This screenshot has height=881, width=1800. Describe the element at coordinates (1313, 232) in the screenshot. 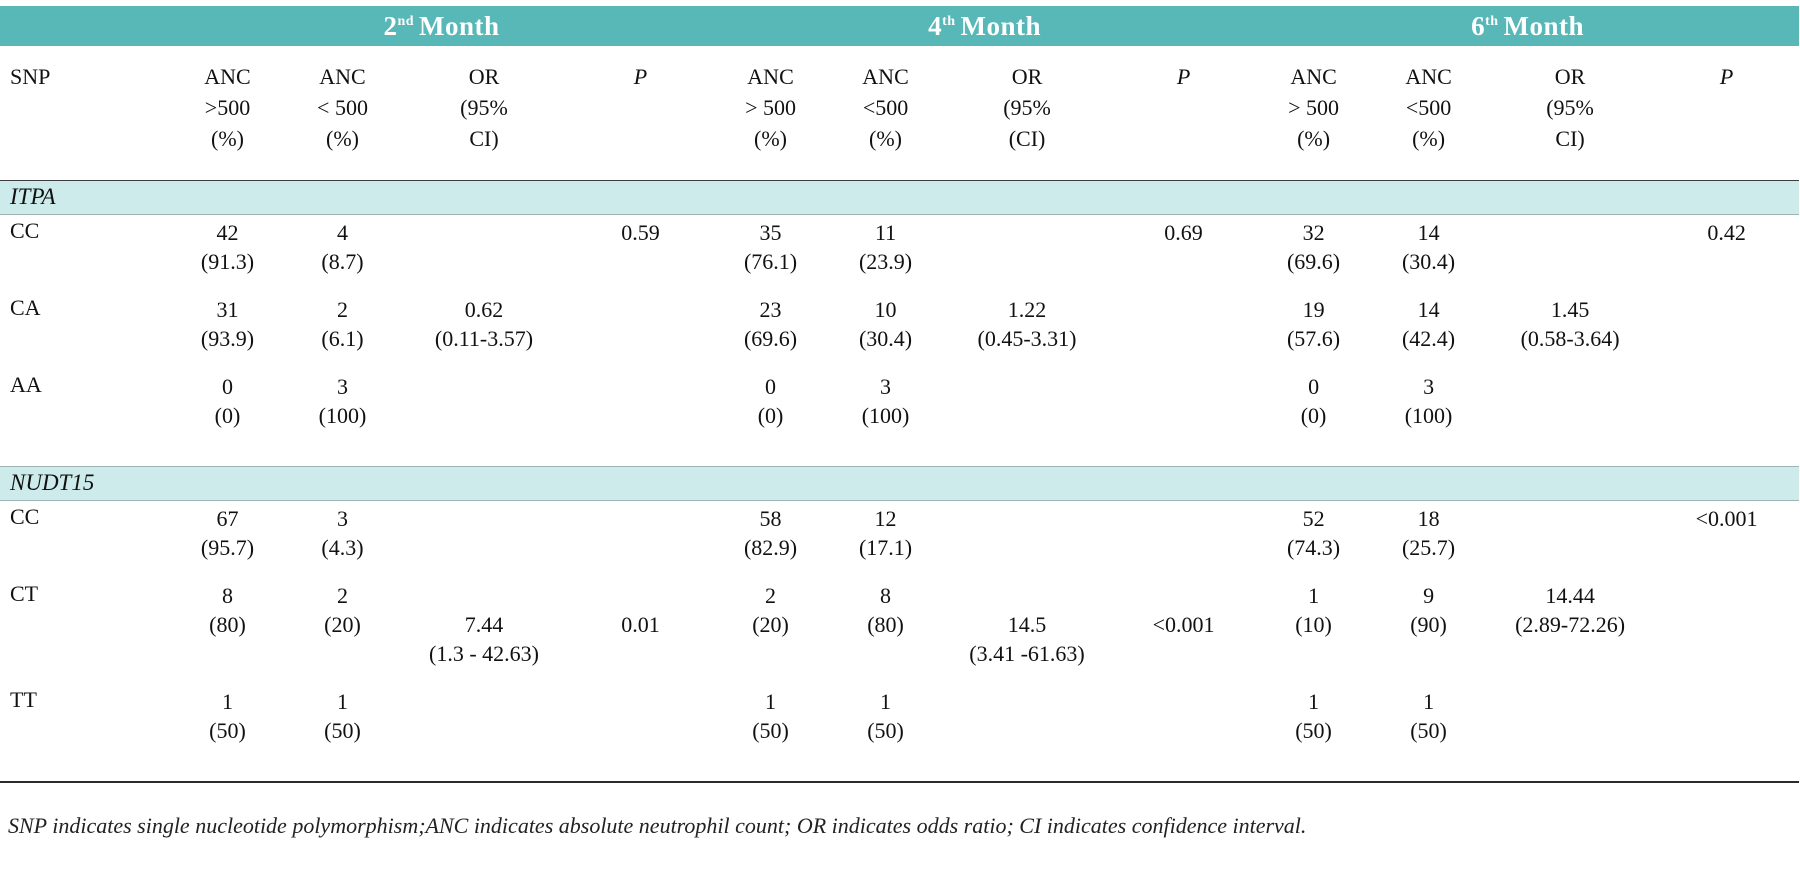

I see `value-line: 32` at that location.